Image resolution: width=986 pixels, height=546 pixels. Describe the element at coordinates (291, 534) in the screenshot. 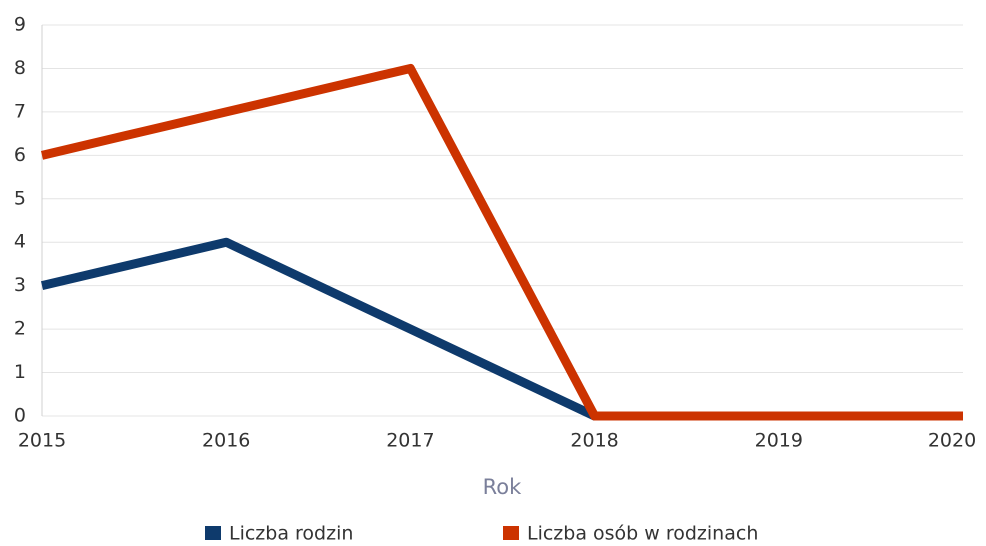

I see `legend-label: Liczba rodzin` at that location.